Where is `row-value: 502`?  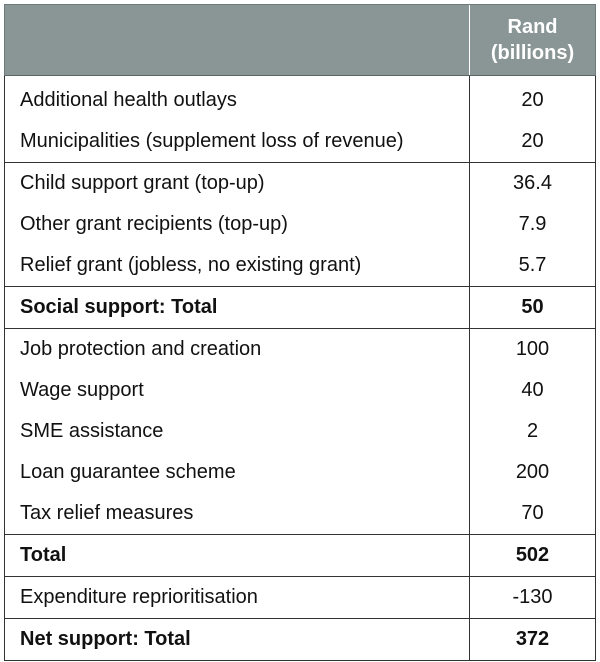 row-value: 502 is located at coordinates (532, 555).